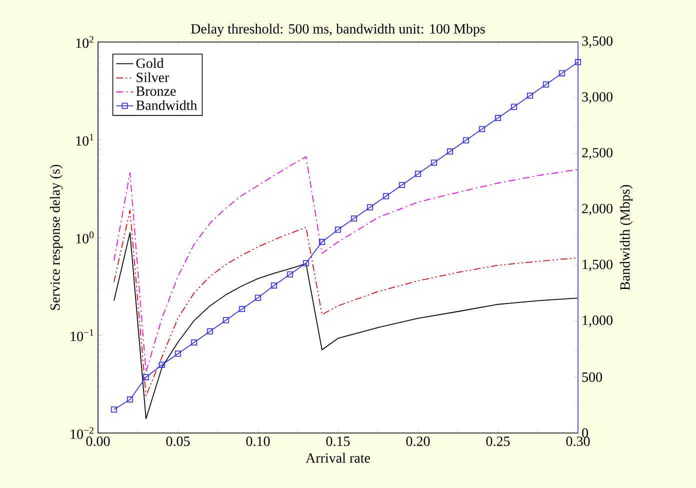  What do you see at coordinates (585, 433) in the screenshot?
I see `y2-tick-label: 0` at bounding box center [585, 433].